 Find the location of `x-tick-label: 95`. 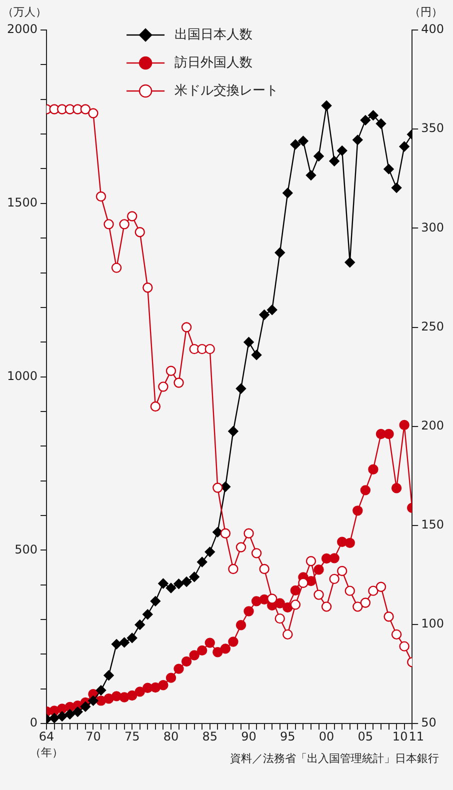

x-tick-label: 95 is located at coordinates (288, 737).